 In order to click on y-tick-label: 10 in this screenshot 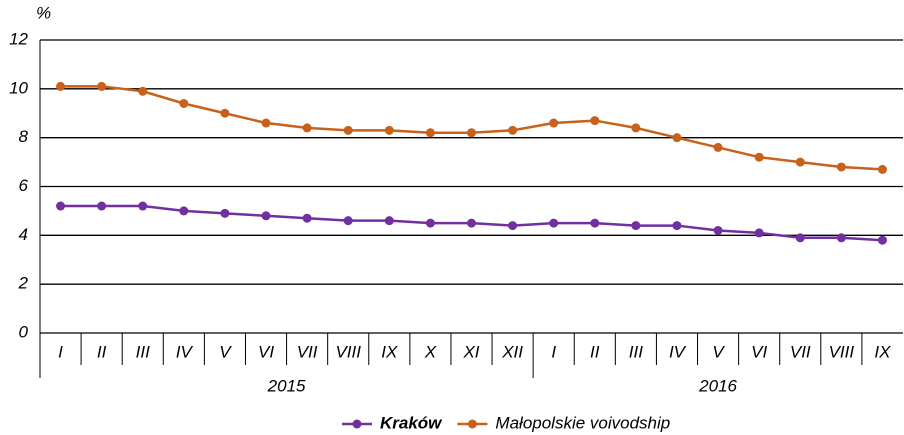, I will do `click(18, 87)`.